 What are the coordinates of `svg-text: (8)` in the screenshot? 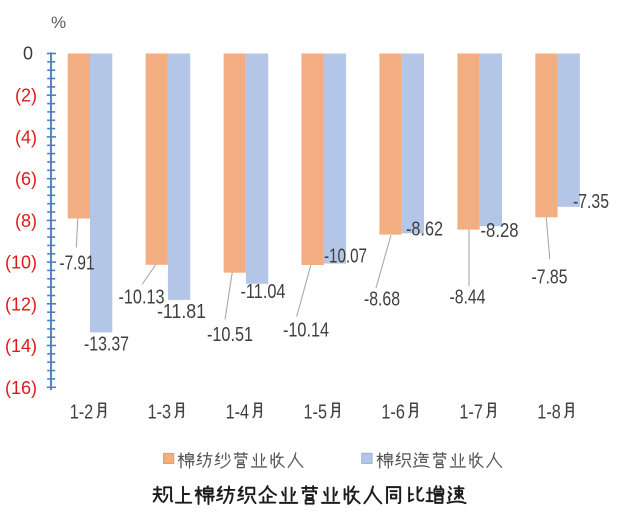 It's located at (26, 221).